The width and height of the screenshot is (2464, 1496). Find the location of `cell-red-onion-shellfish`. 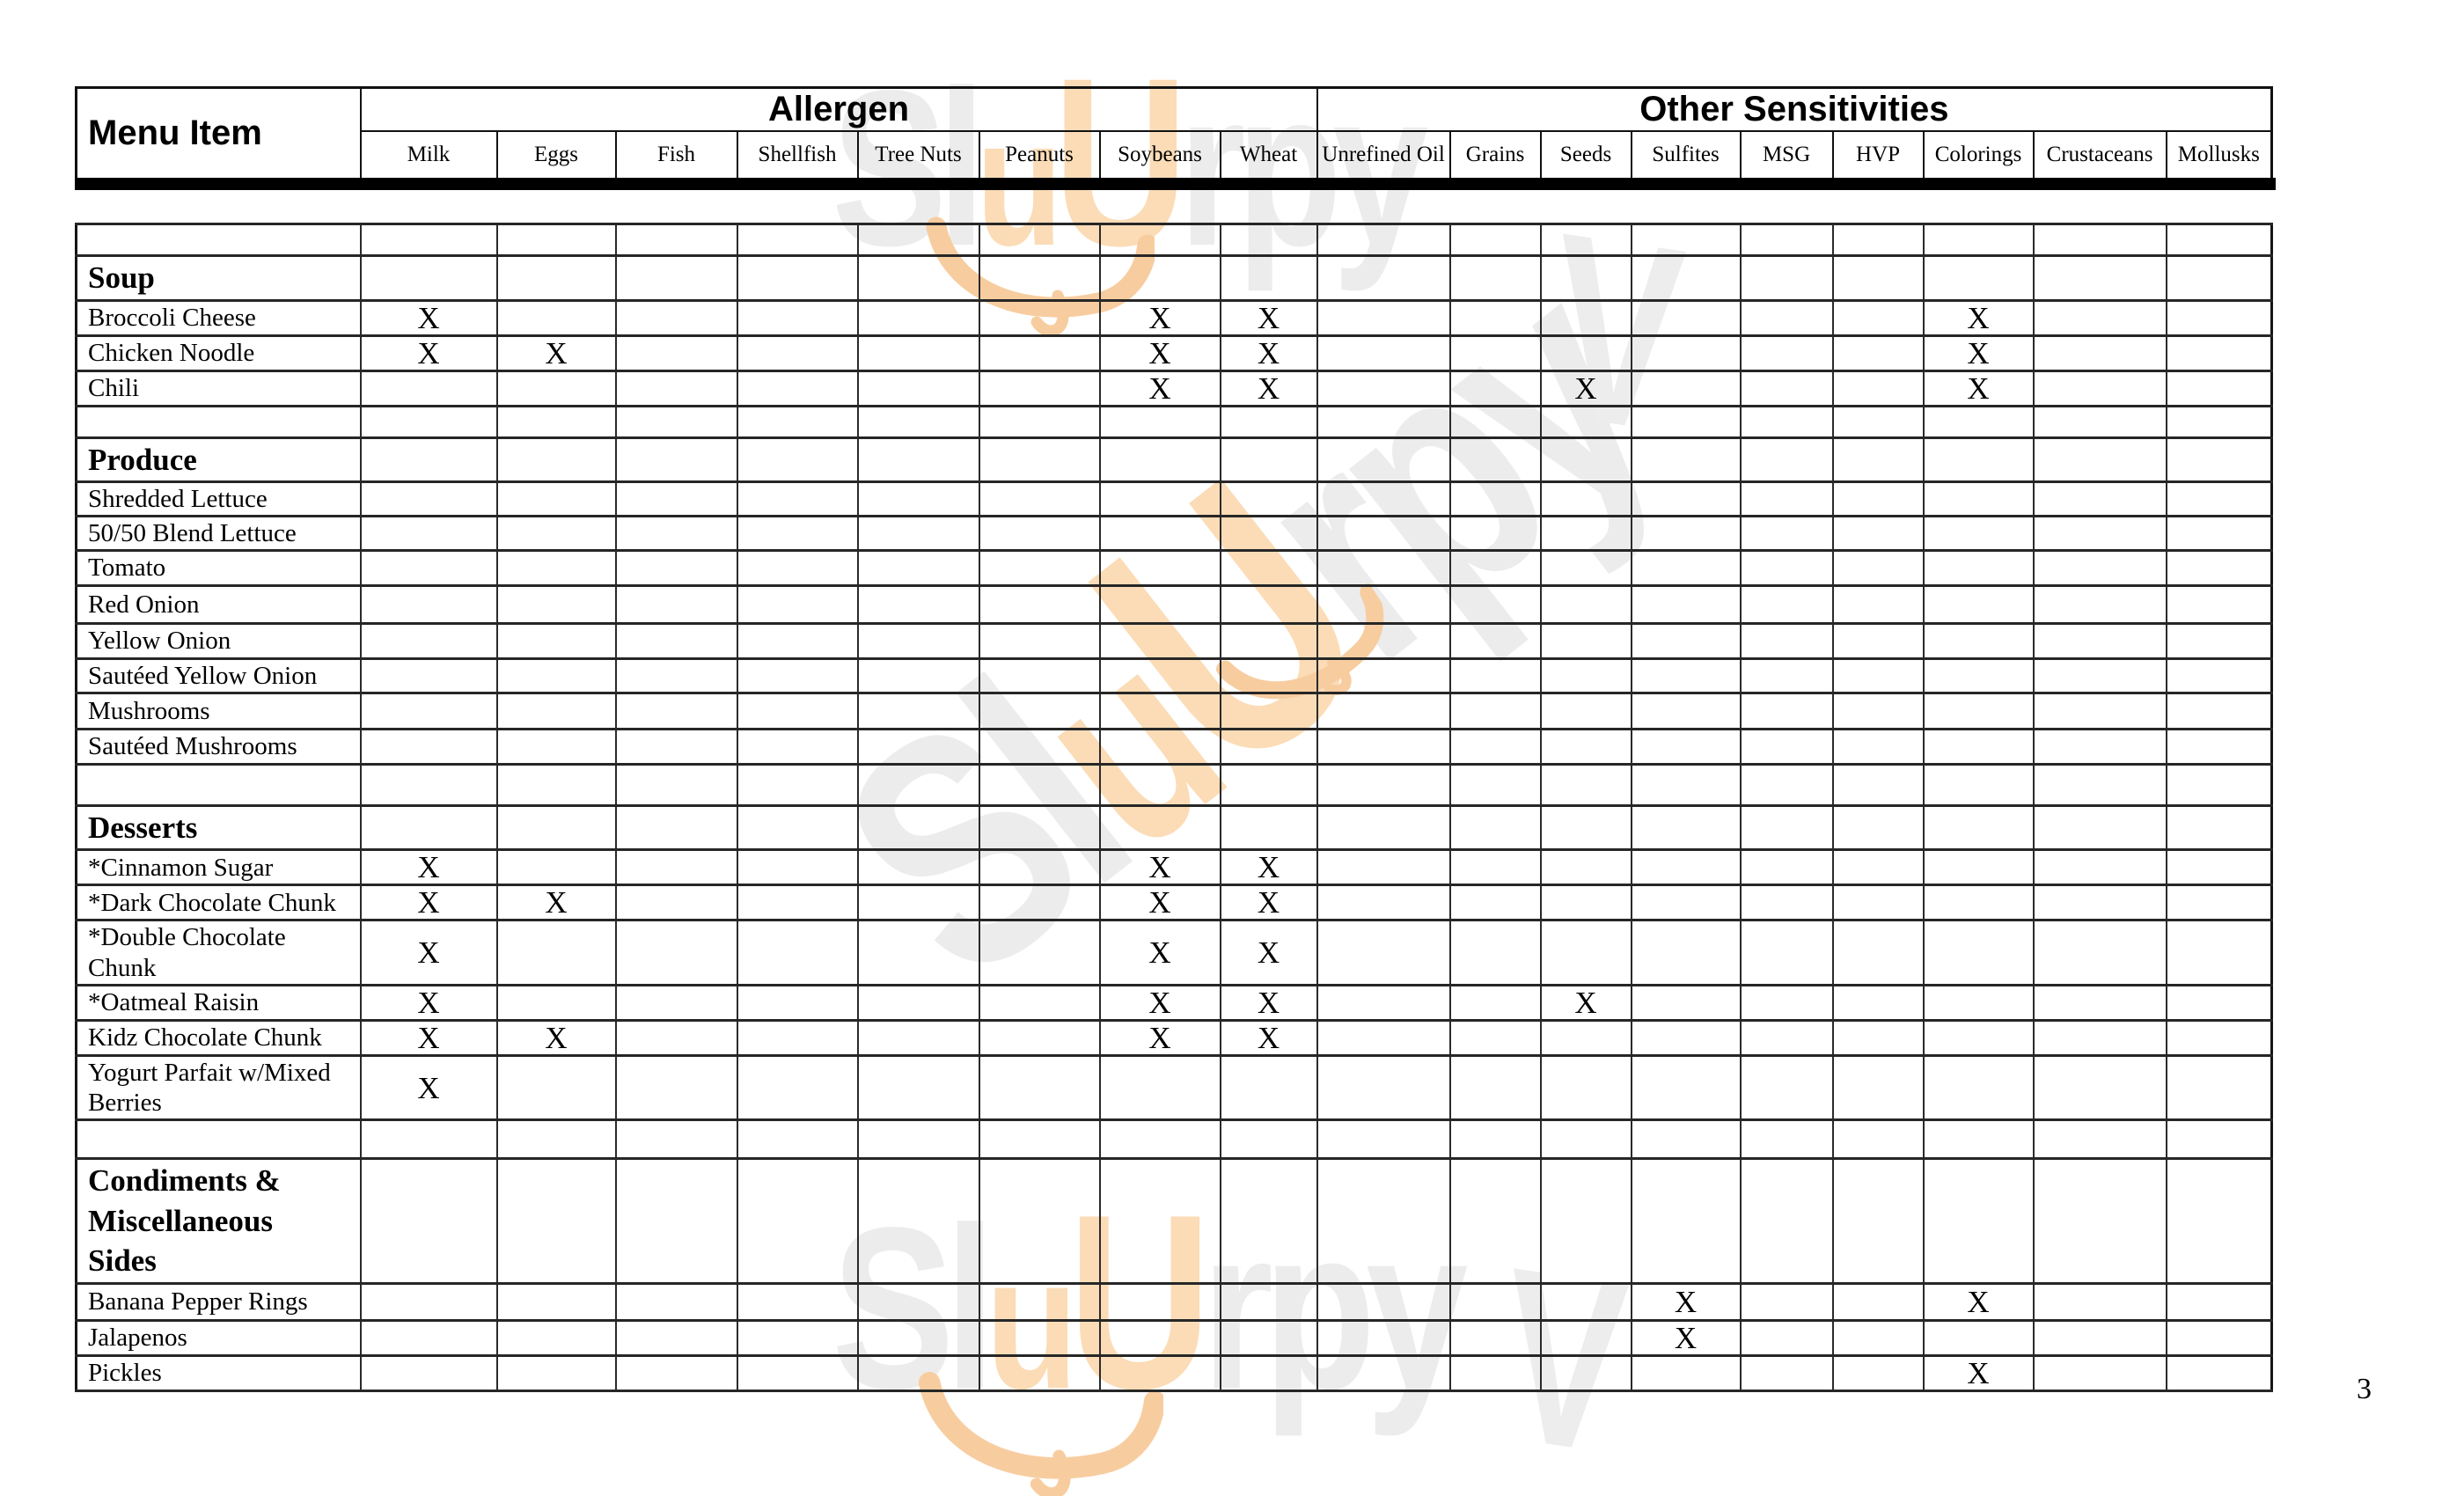

cell-red-onion-shellfish is located at coordinates (798, 604).